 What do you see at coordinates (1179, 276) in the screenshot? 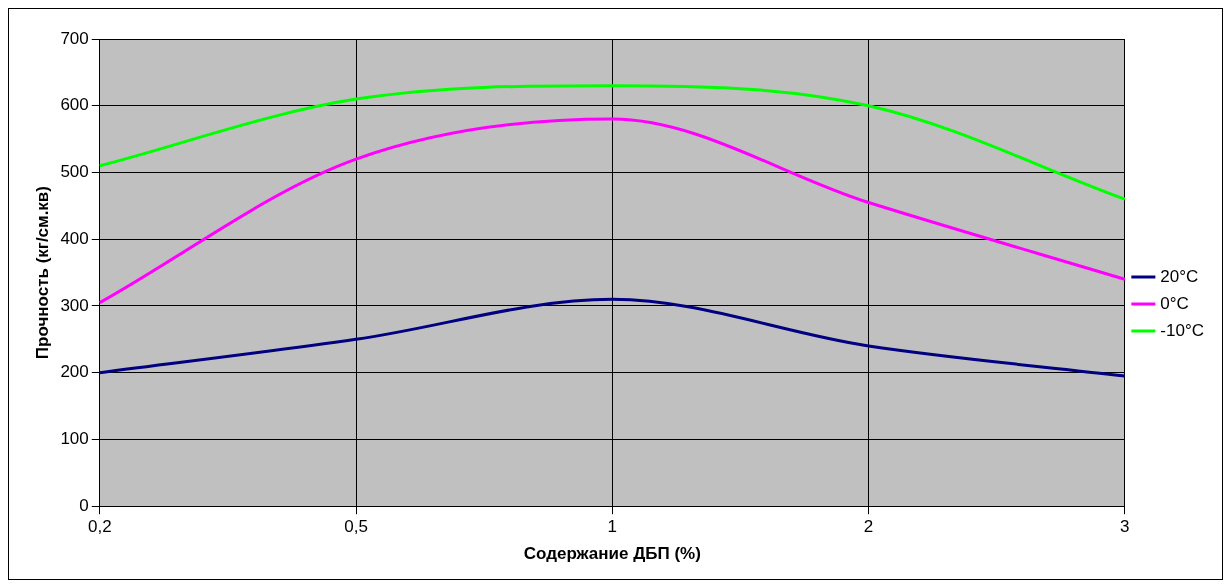
I see `legend-label: 20°C` at bounding box center [1179, 276].